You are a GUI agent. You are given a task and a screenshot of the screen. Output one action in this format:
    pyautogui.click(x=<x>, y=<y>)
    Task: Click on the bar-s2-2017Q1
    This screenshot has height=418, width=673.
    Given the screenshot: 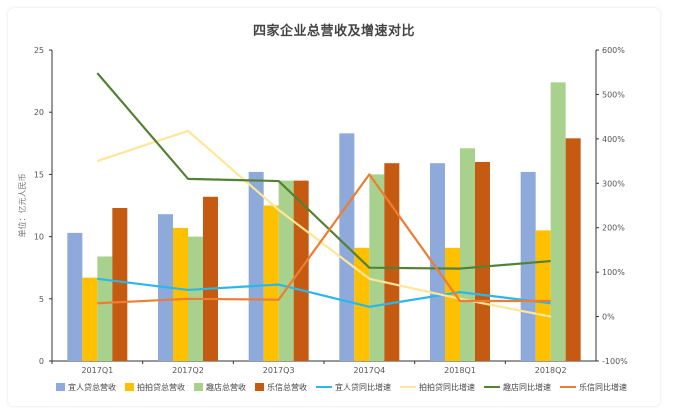 What is the action you would take?
    pyautogui.click(x=105, y=308)
    